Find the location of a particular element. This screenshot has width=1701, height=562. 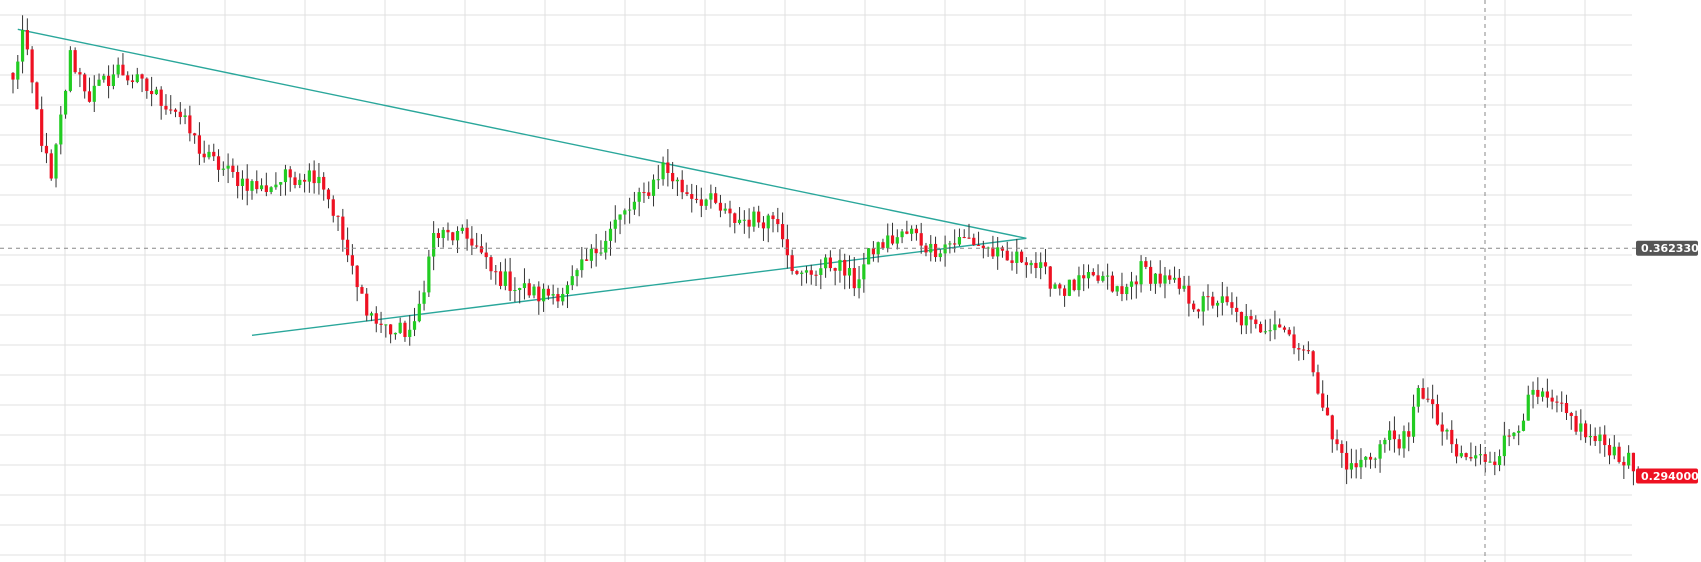

crosshair-price-tag is located at coordinates (1667, 248).